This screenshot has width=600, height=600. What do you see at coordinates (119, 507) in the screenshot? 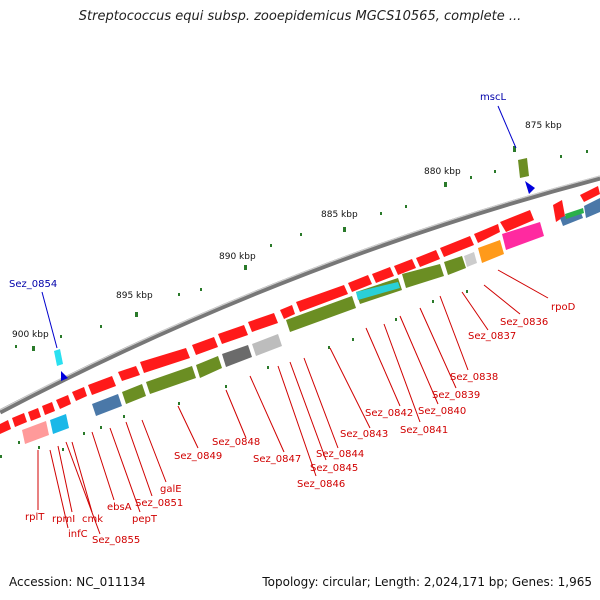
I see `gene-label: ebsA` at bounding box center [119, 507].